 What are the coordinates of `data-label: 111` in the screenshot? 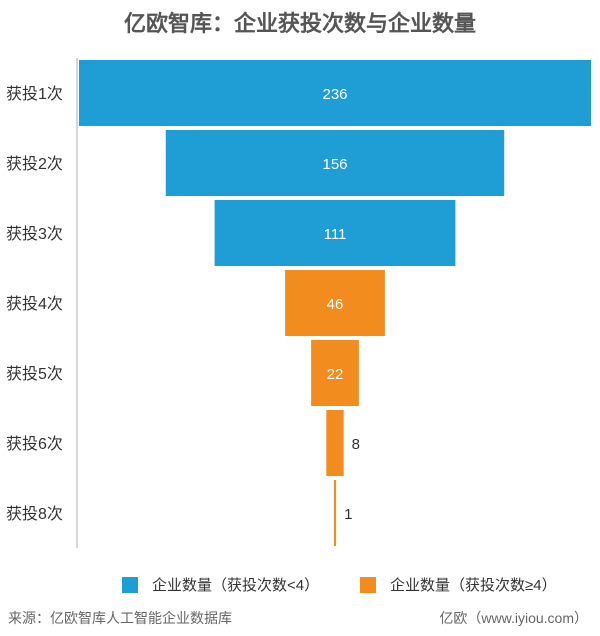 It's located at (335, 234).